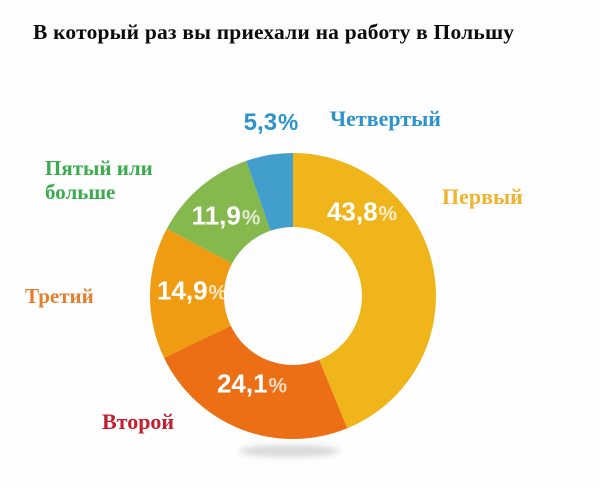  What do you see at coordinates (182, 290) in the screenshot?
I see `value-number-third: 14,9` at bounding box center [182, 290].